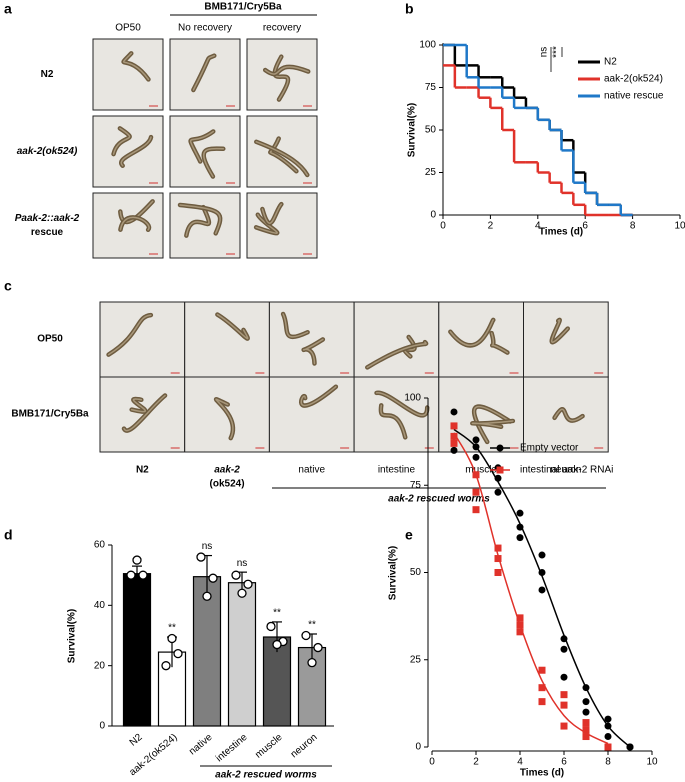  Describe the element at coordinates (500, 448) in the screenshot. I see `legend-marker` at that location.